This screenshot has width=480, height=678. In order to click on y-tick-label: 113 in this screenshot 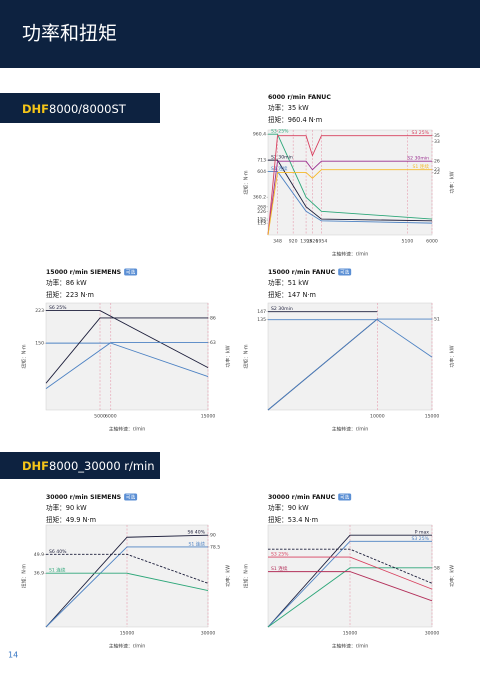, I will do `click(261, 224)`.